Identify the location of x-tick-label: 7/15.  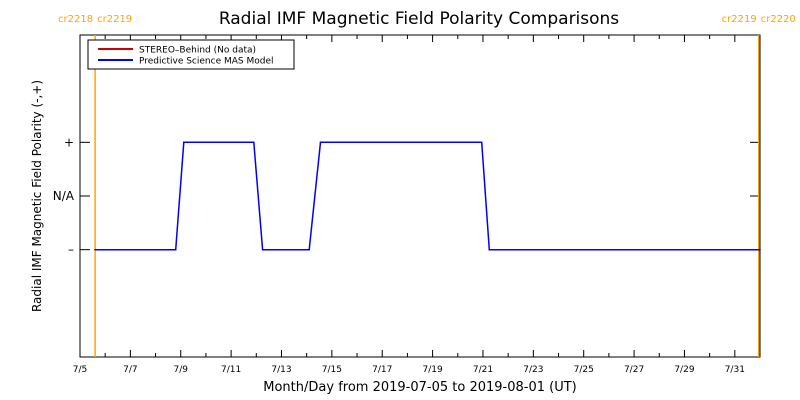
(332, 370).